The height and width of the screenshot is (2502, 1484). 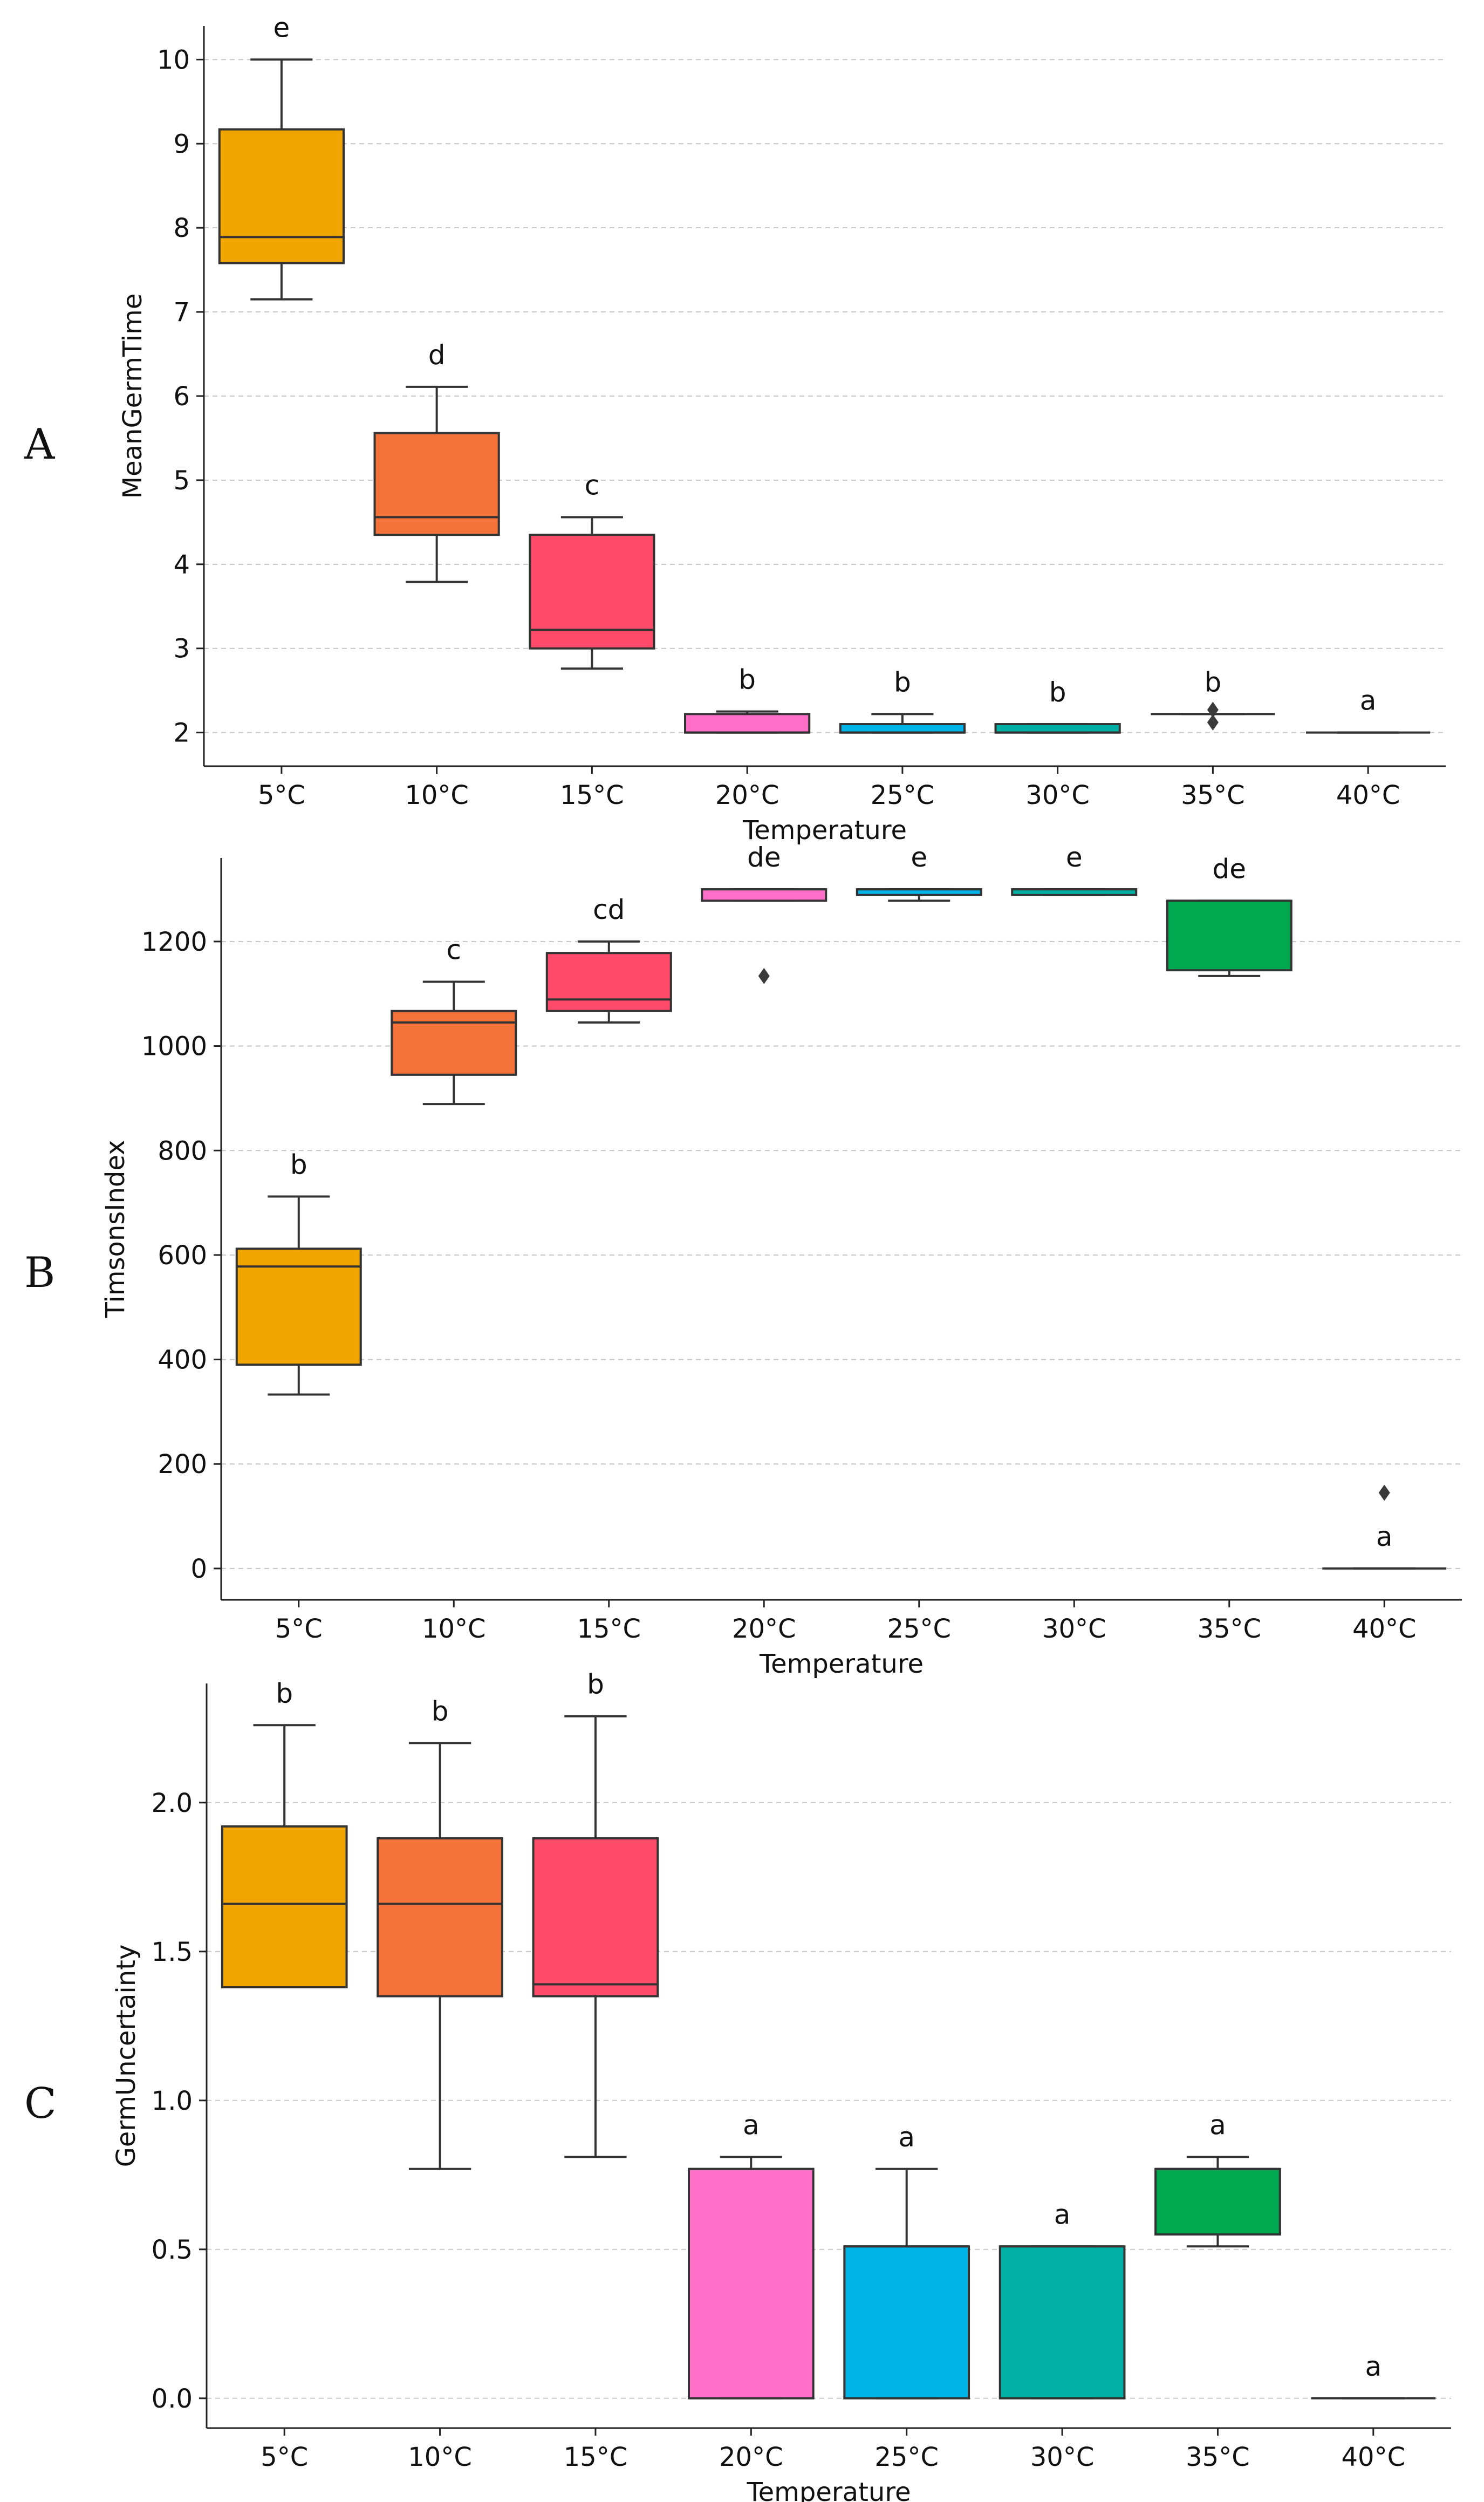 What do you see at coordinates (126, 2056) in the screenshot?
I see `y-axis-title: GermUncertainty` at bounding box center [126, 2056].